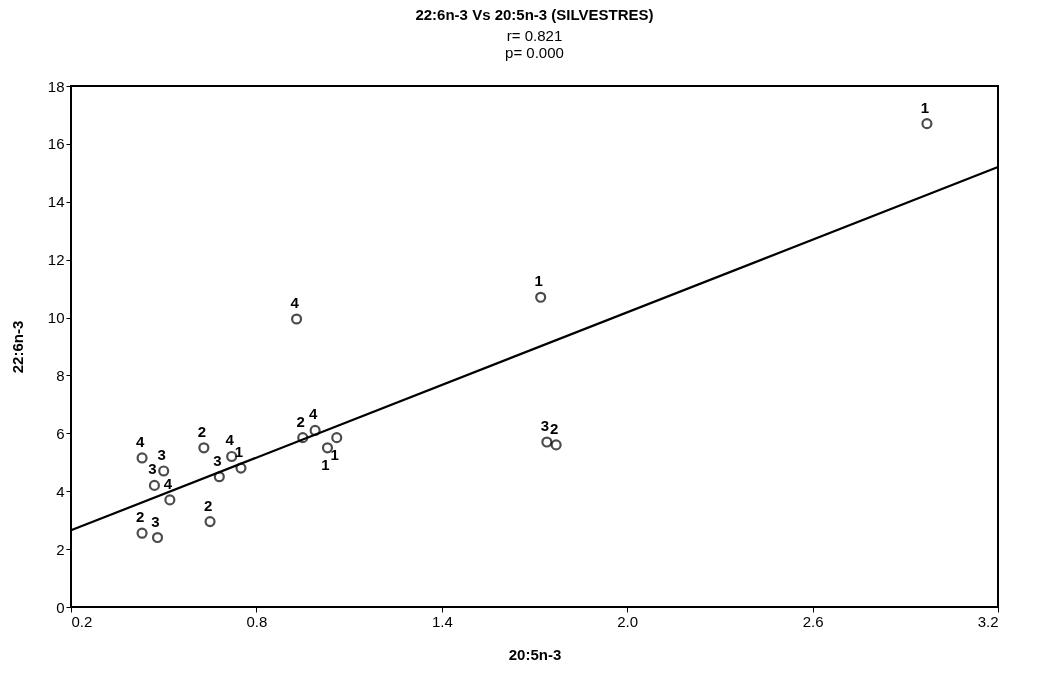 Image resolution: width=1040 pixels, height=683 pixels. What do you see at coordinates (60, 607) in the screenshot?
I see `y-tick-label: 0` at bounding box center [60, 607].